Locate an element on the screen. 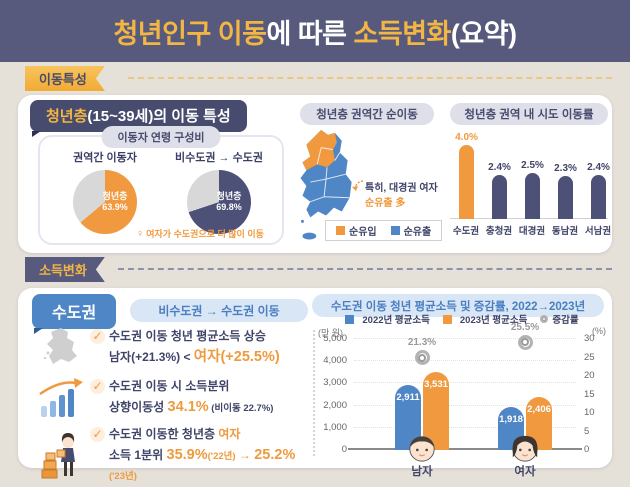  inflow-swatch-icon is located at coordinates (340, 230).